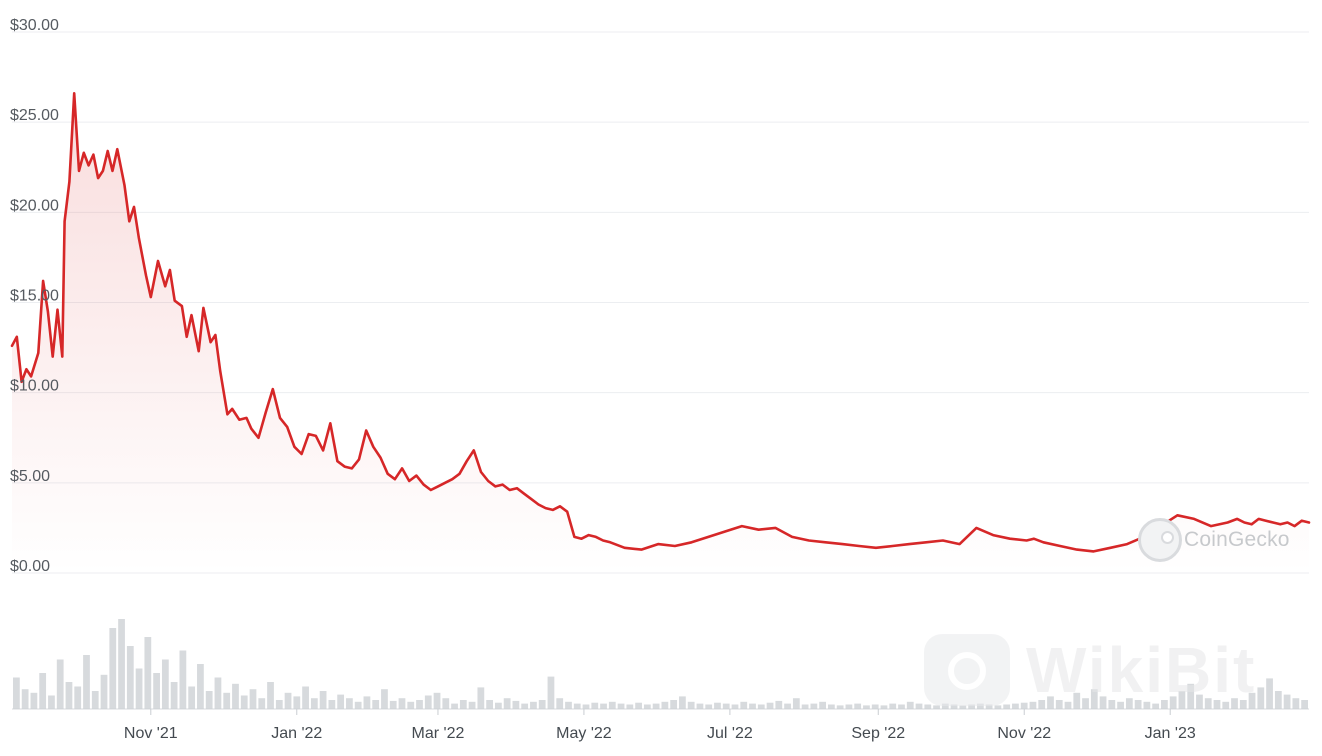 Image resolution: width=1322 pixels, height=756 pixels. What do you see at coordinates (34, 386) in the screenshot?
I see `y-tick-label: $10.00` at bounding box center [34, 386].